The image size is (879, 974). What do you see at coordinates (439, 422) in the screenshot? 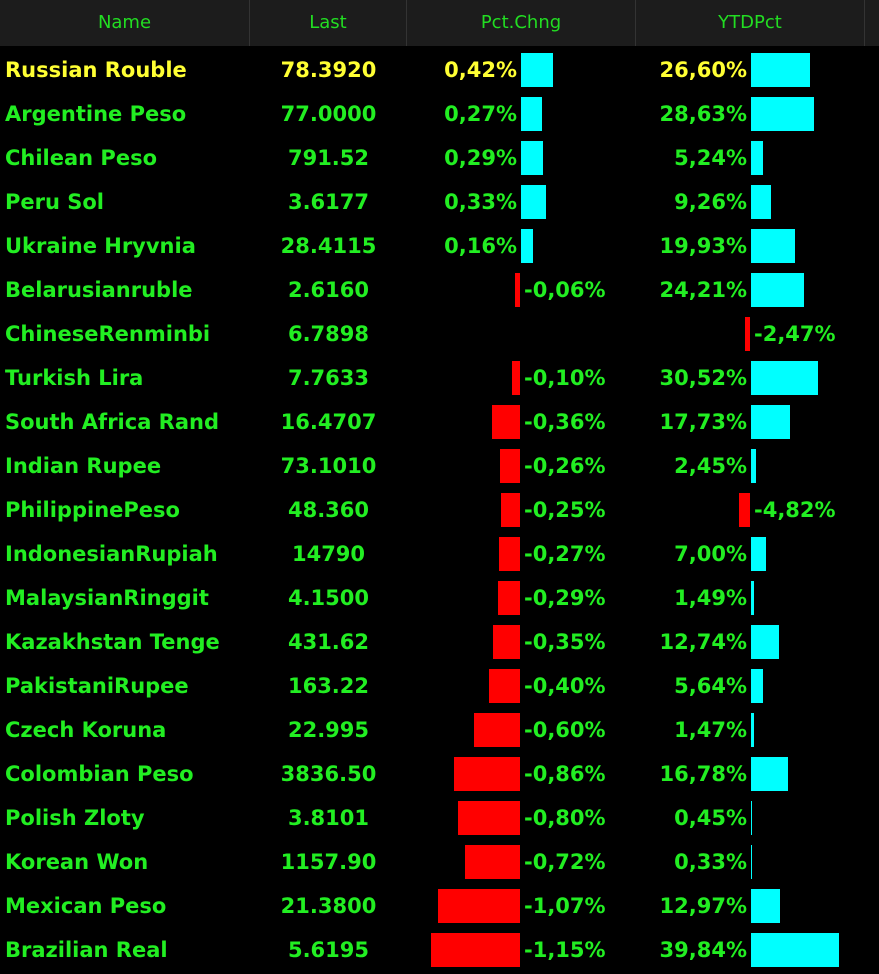
I see `row: South Africa Rand 16.4707 -0,36% 17,73%` at bounding box center [439, 422].